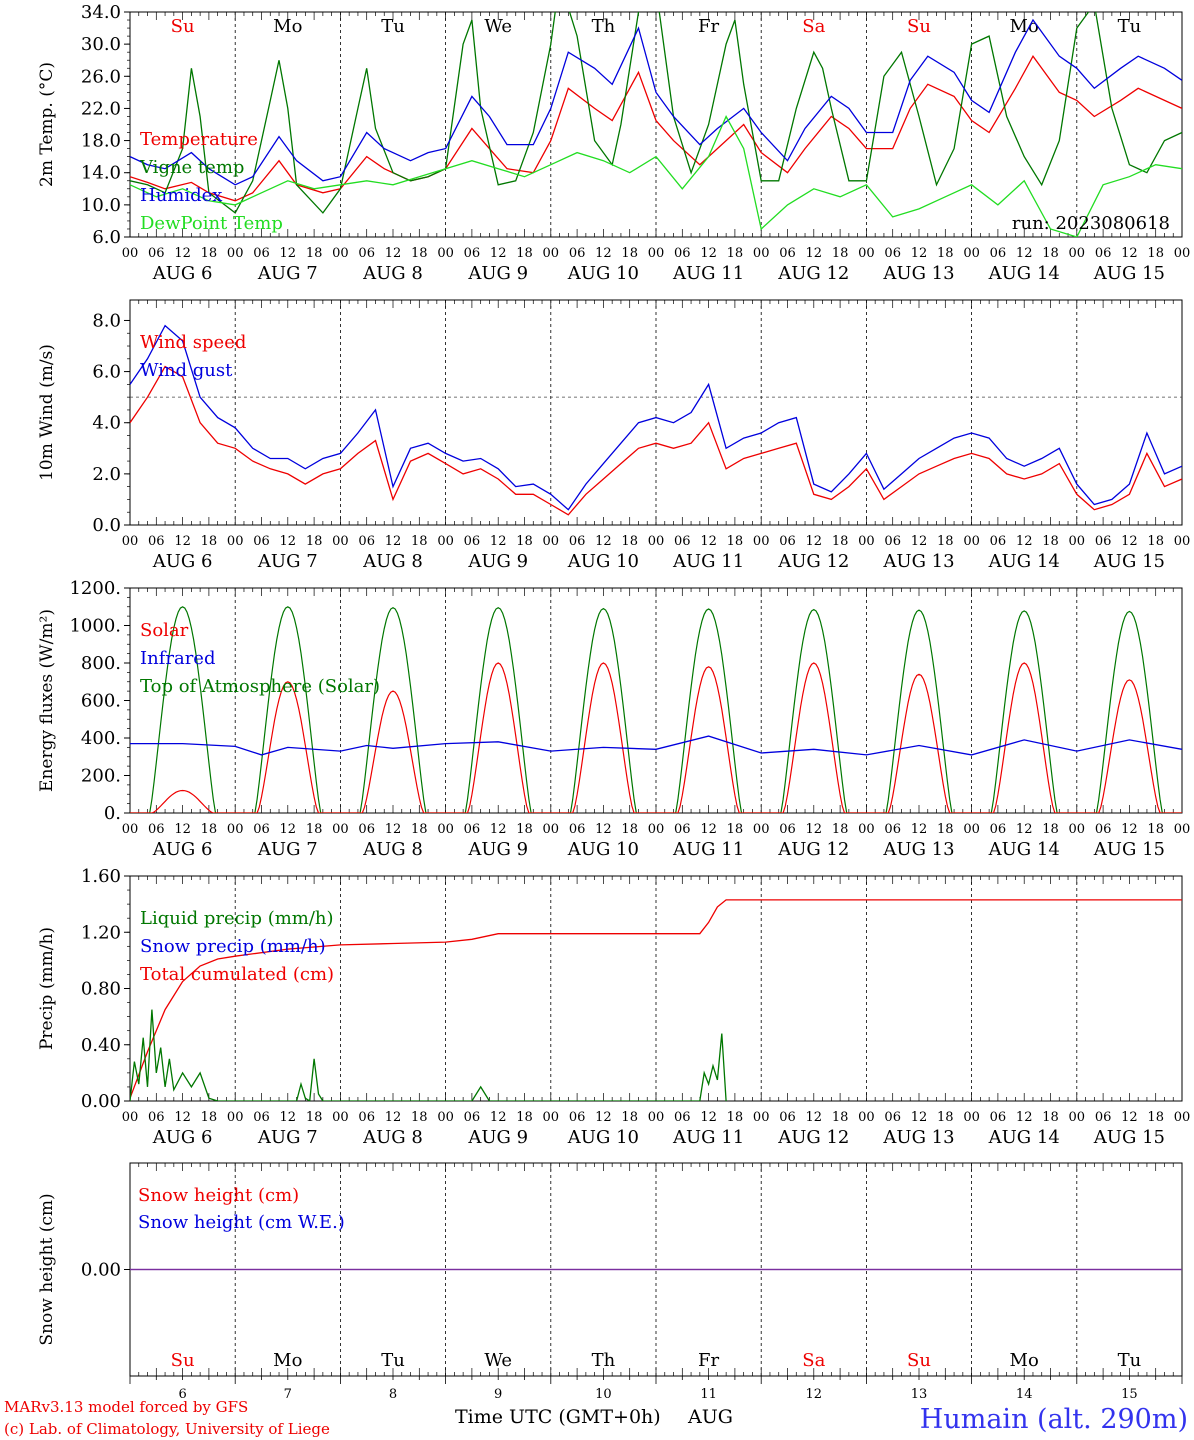  What do you see at coordinates (814, 1394) in the screenshot?
I see `day-number-label: 12` at bounding box center [814, 1394].